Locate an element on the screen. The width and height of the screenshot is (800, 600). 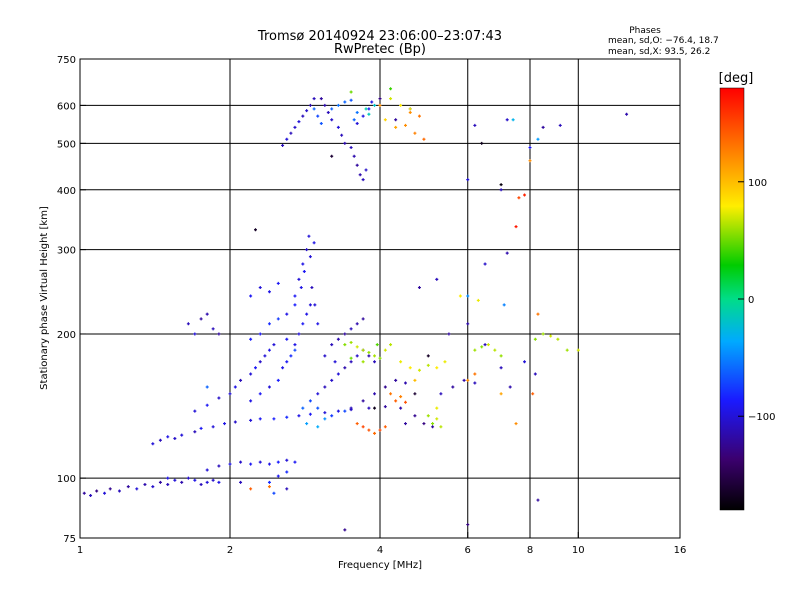
x-tick-label: 4 is located at coordinates (380, 550).